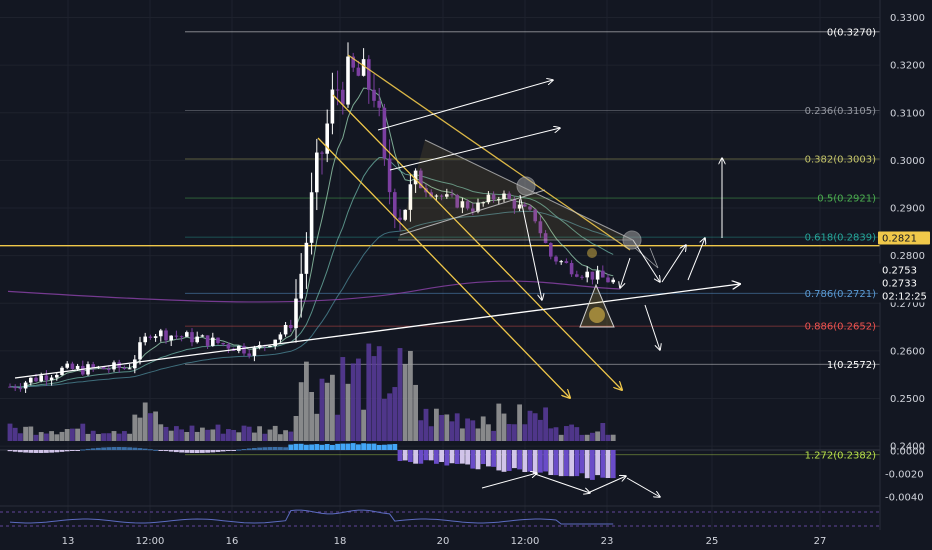 The width and height of the screenshot is (932, 550). I want to click on time-tick-label: 27, so click(820, 541).